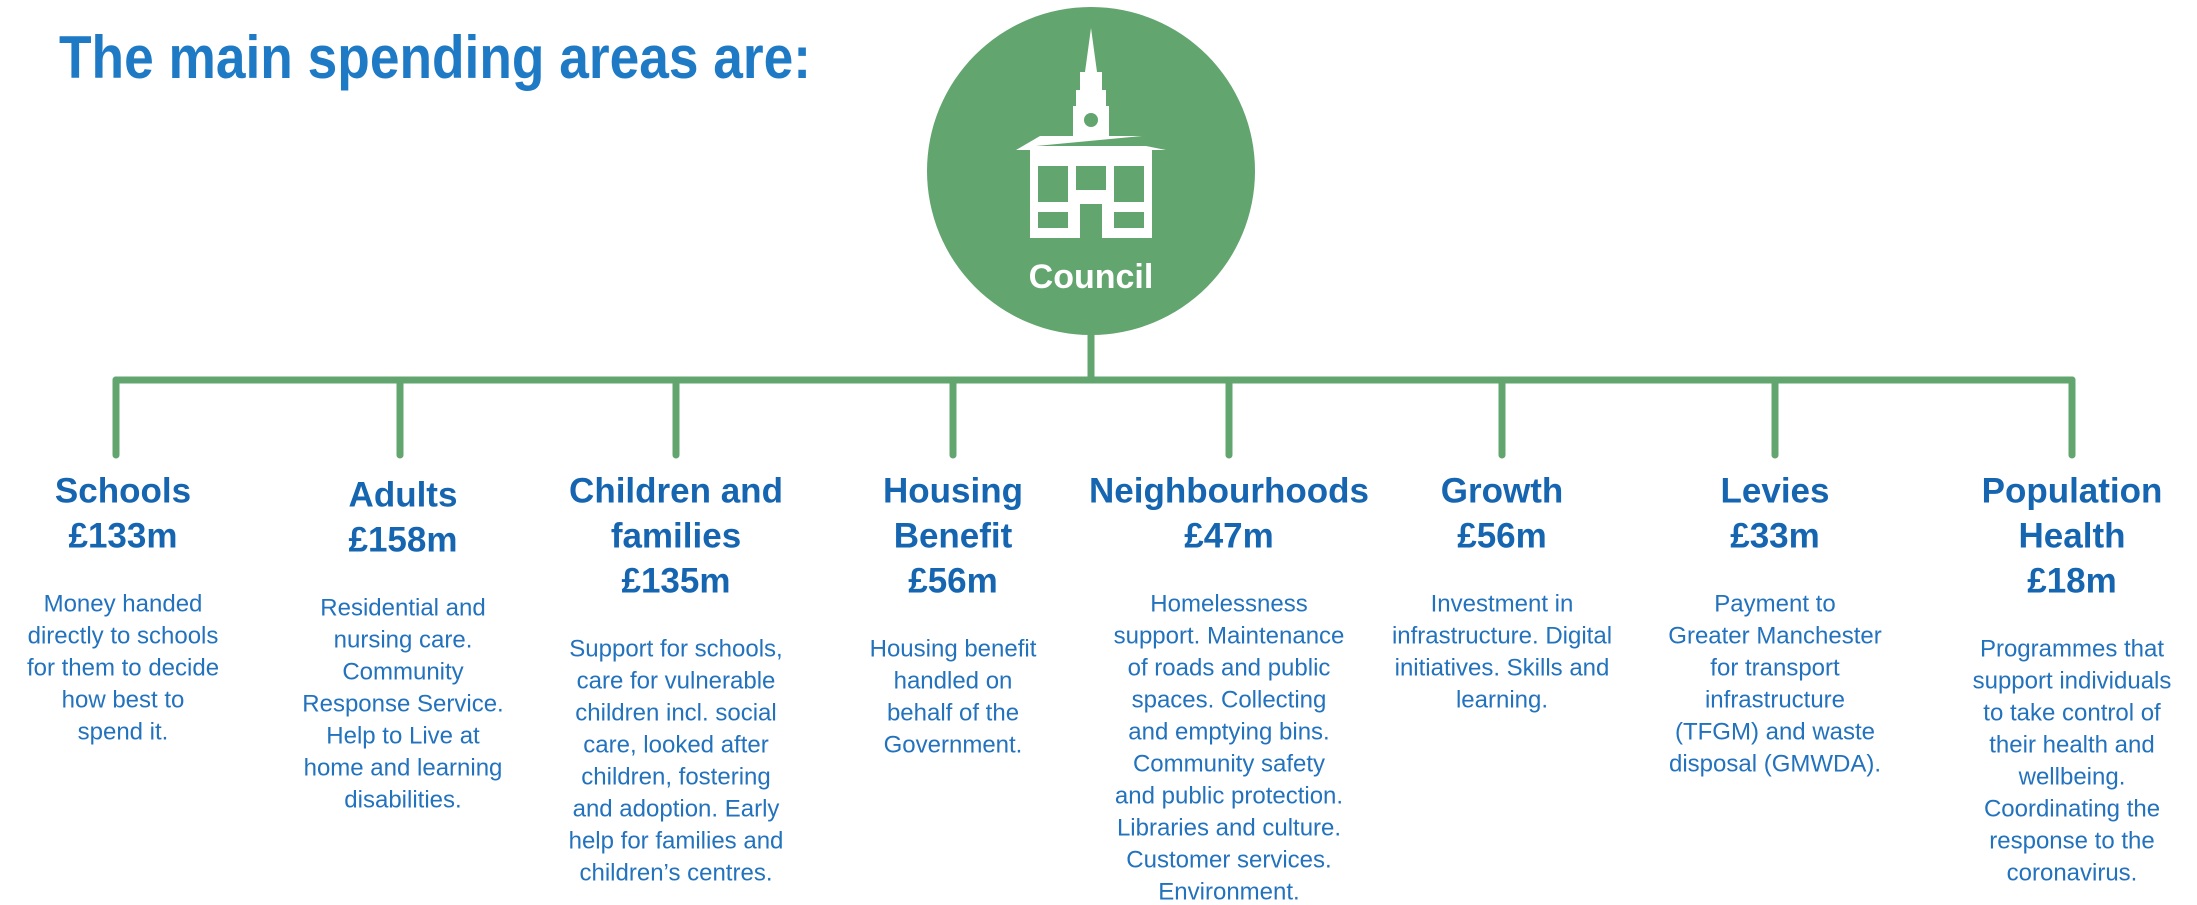  What do you see at coordinates (2071, 744) in the screenshot?
I see `area-description: their health and` at bounding box center [2071, 744].